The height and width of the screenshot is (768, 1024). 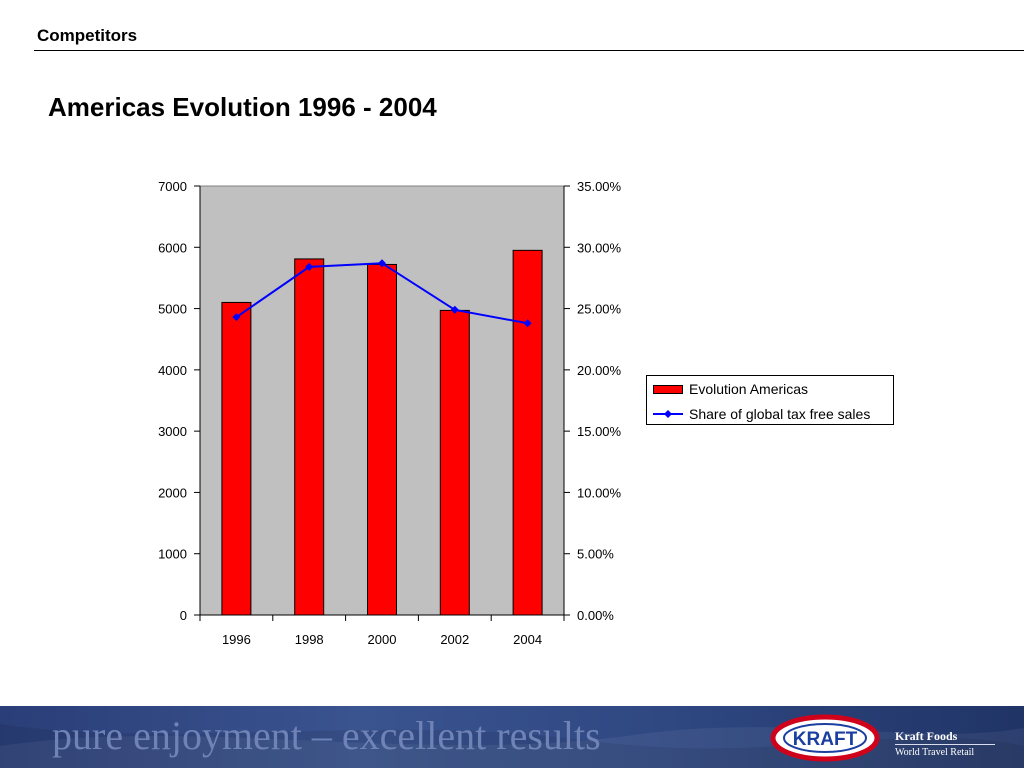 What do you see at coordinates (236, 458) in the screenshot?
I see `bar-1996` at bounding box center [236, 458].